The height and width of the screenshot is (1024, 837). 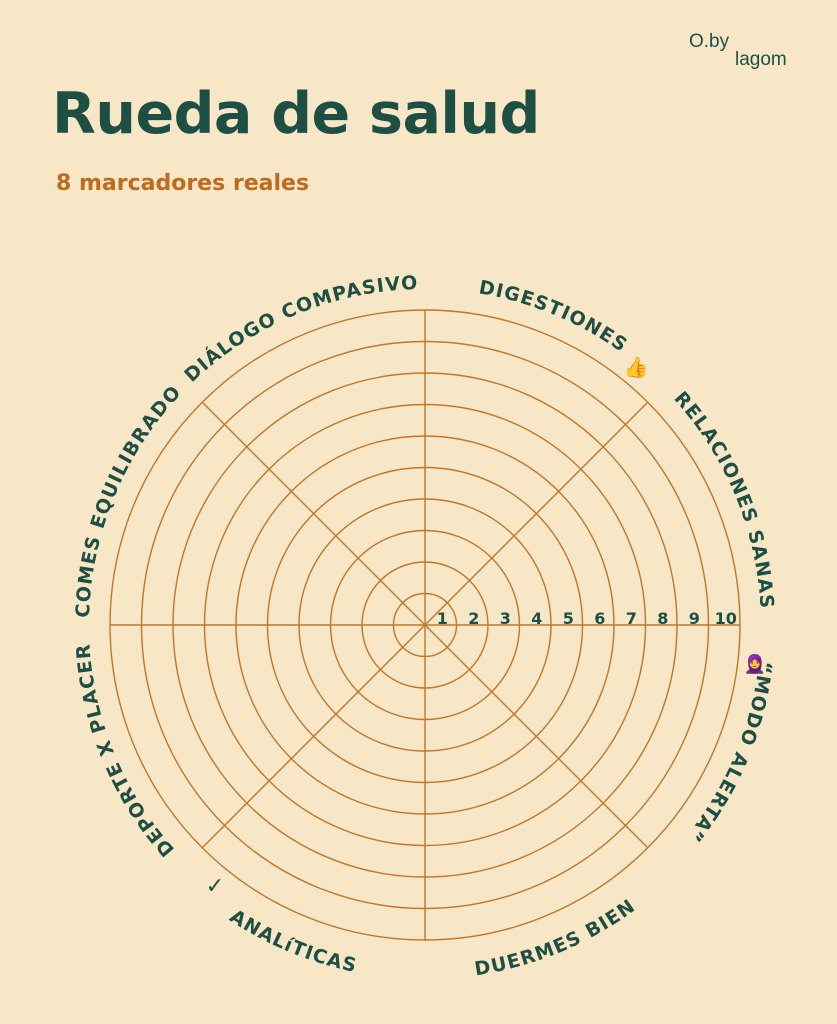 What do you see at coordinates (215, 886) in the screenshot?
I see `segment-emoji-5: ✓` at bounding box center [215, 886].